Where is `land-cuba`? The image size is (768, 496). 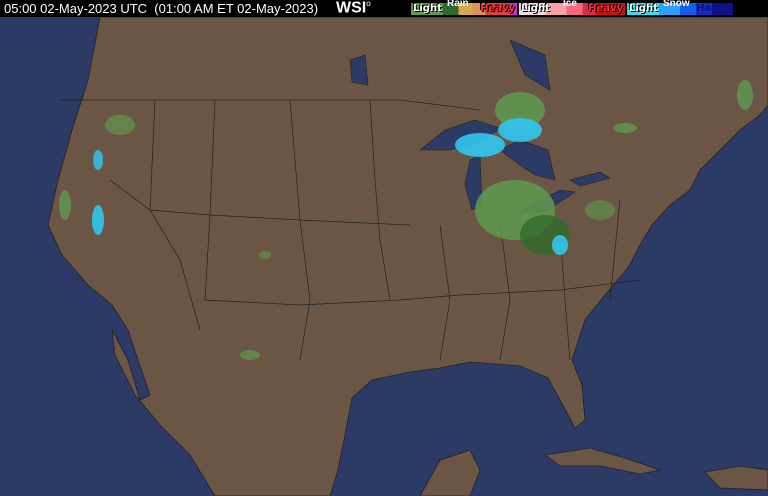
land-cuba is located at coordinates (602, 461).